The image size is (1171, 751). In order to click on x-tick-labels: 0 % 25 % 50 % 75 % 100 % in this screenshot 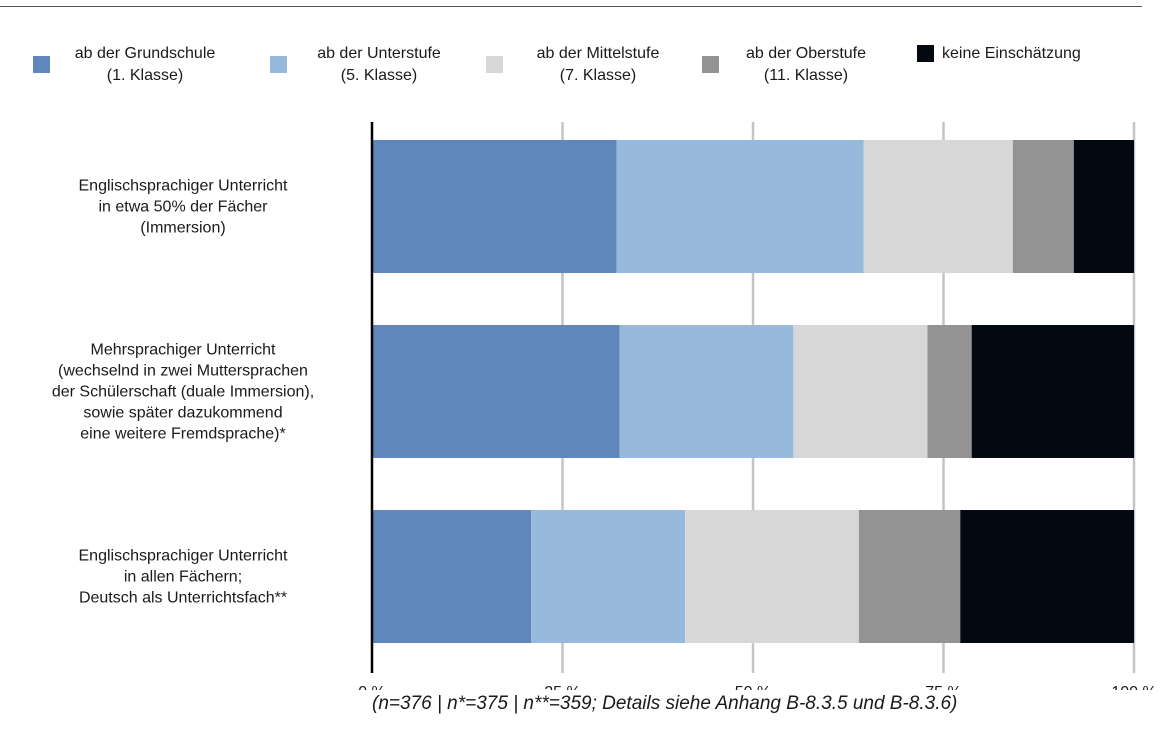, I will do `click(757, 687)`.